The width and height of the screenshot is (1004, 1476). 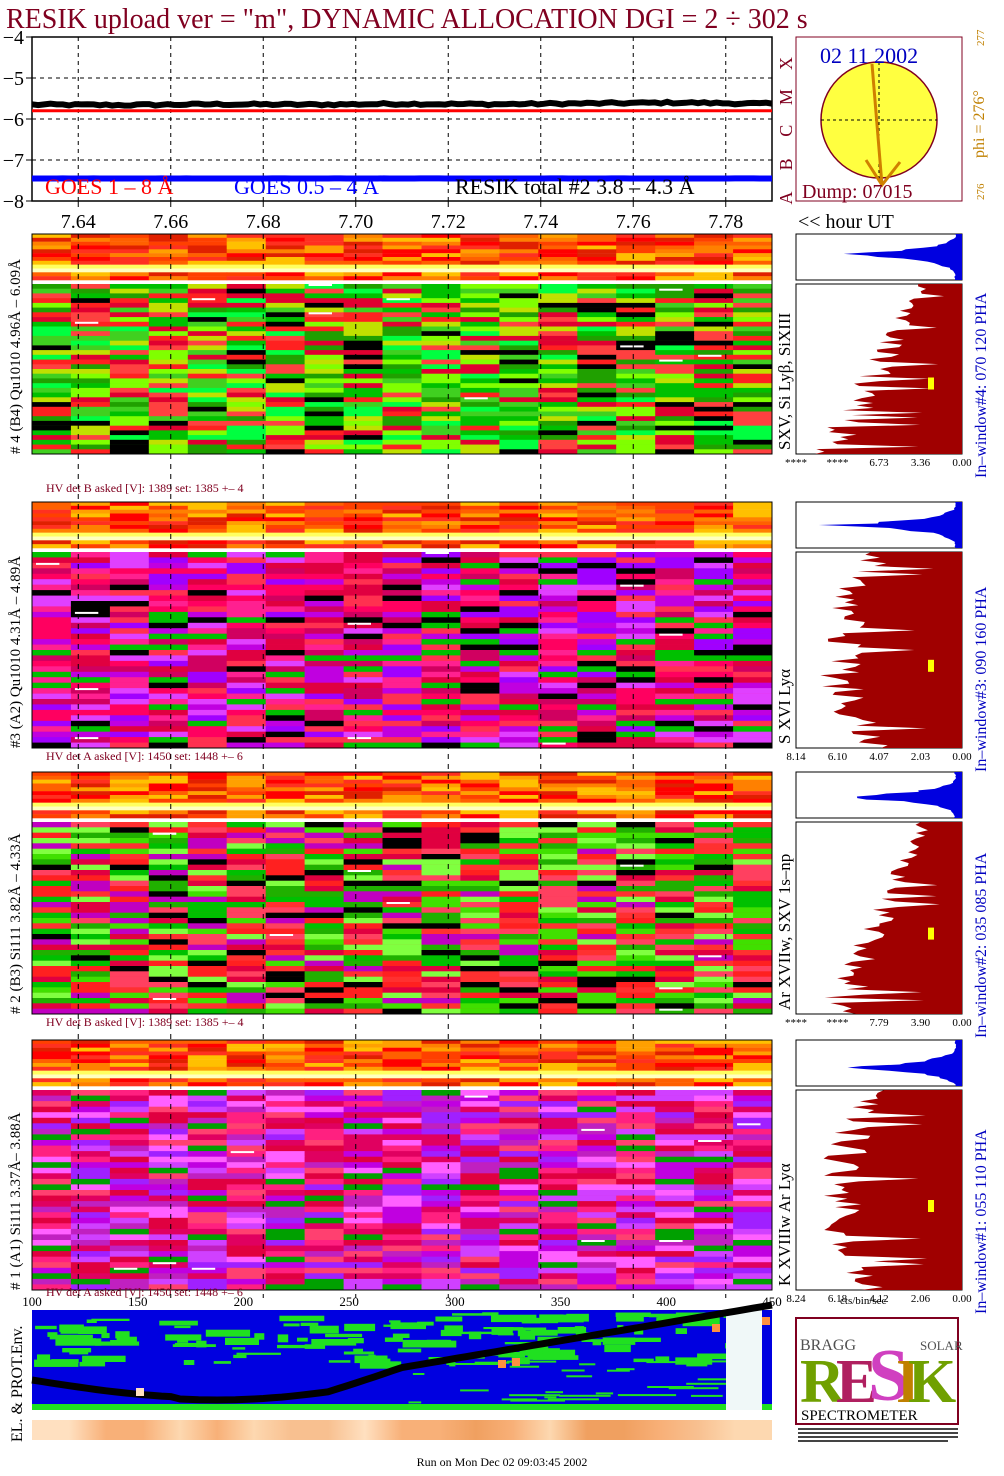 What do you see at coordinates (931, 933) in the screenshot?
I see `window-marker` at bounding box center [931, 933].